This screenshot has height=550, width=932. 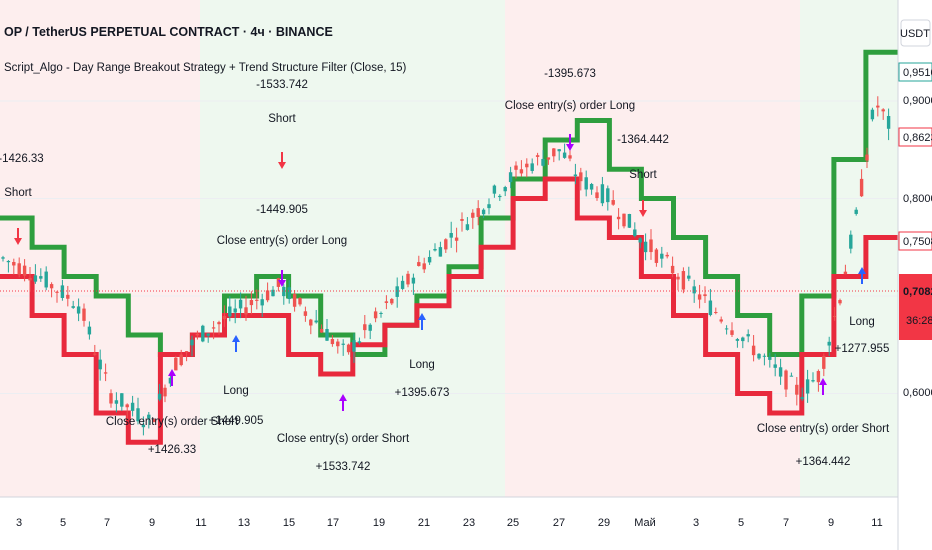 I want to click on trade-label-pnl: -1364.442, so click(x=643, y=140).